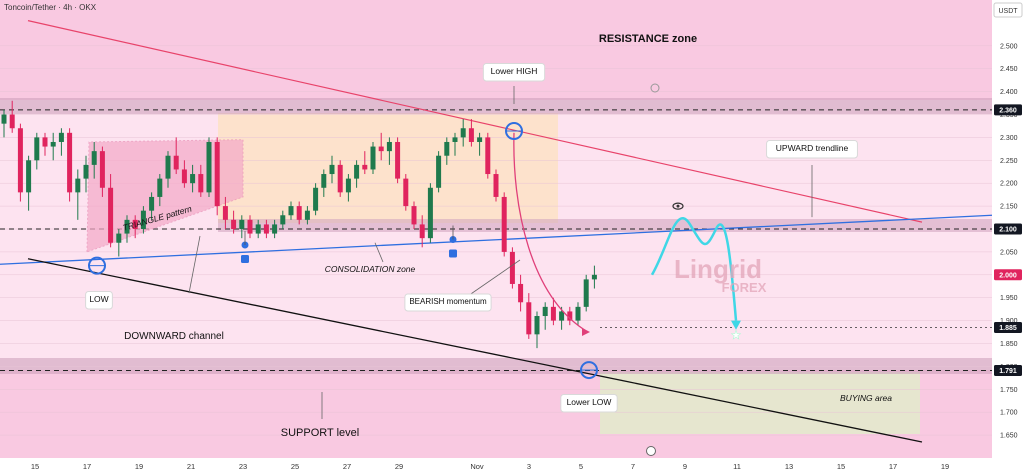 This screenshot has height=474, width=1024. Describe the element at coordinates (1009, 184) in the screenshot. I see `price-tick-label: 2.200` at that location.